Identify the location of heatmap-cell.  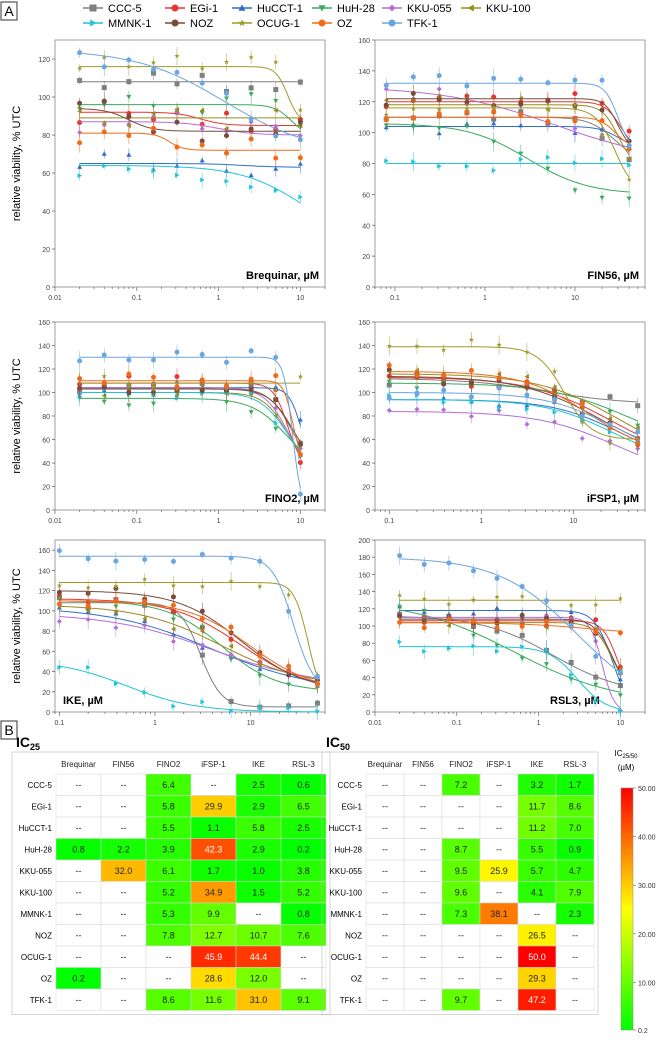
(575, 999).